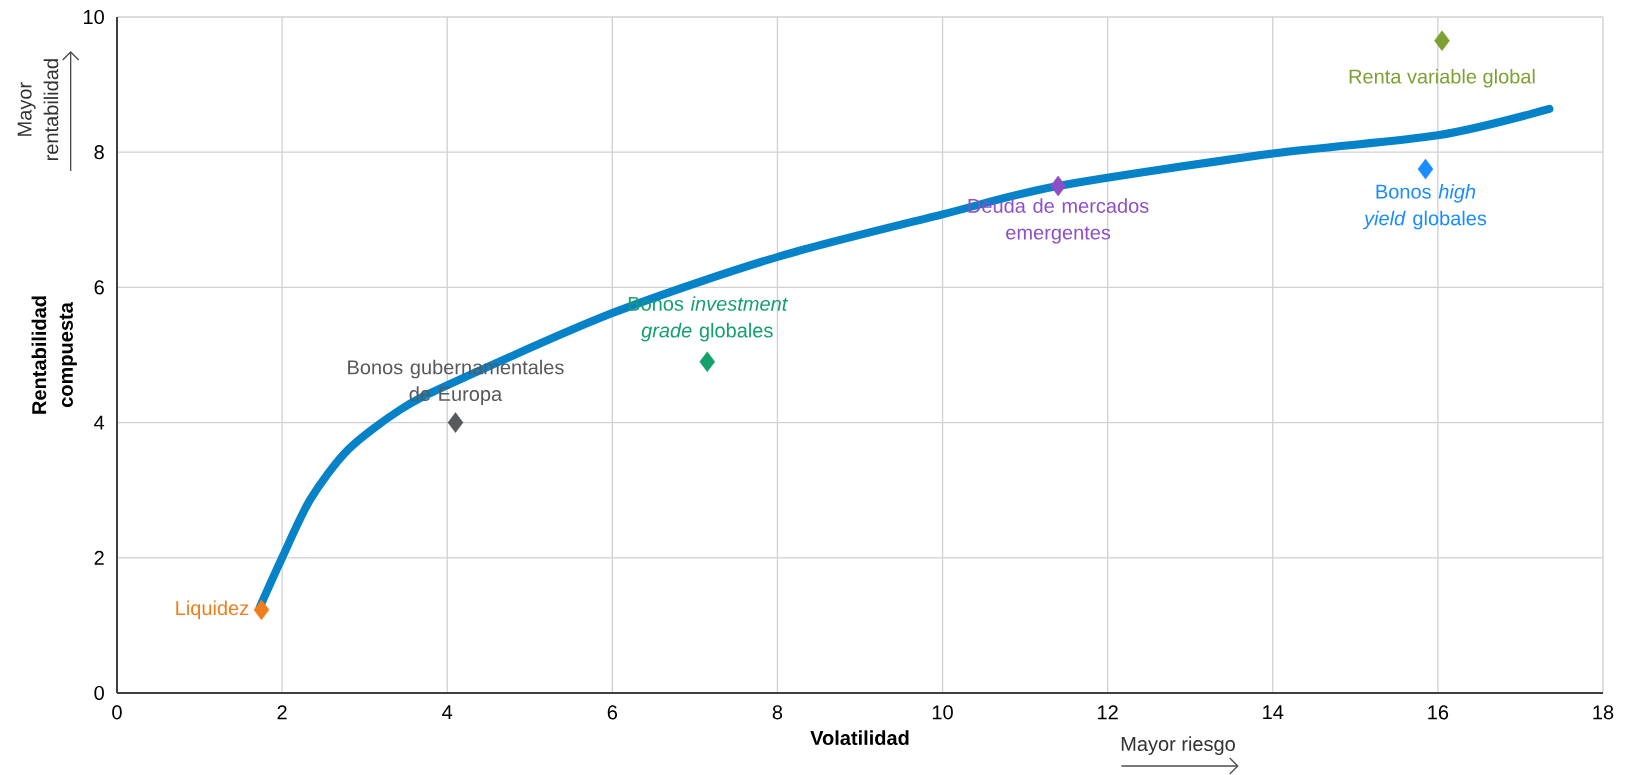 The image size is (1625, 775). I want to click on text: Mayor rentabilidad, so click(38, 110).